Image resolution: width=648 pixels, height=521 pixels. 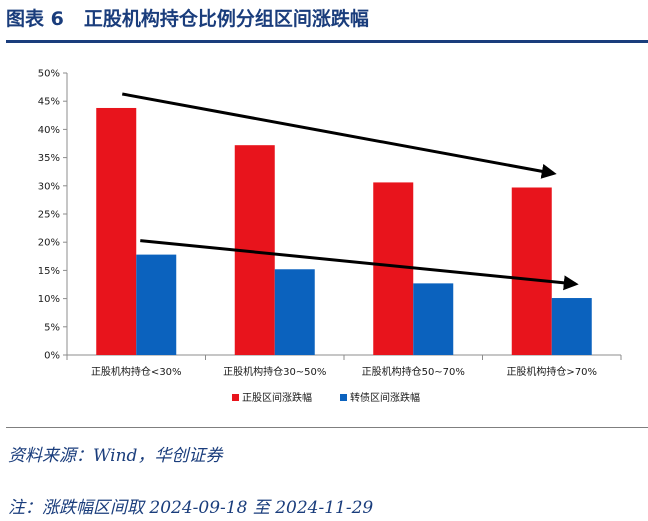 I want to click on legend-label: 正股区间涨跌幅, so click(x=277, y=397).